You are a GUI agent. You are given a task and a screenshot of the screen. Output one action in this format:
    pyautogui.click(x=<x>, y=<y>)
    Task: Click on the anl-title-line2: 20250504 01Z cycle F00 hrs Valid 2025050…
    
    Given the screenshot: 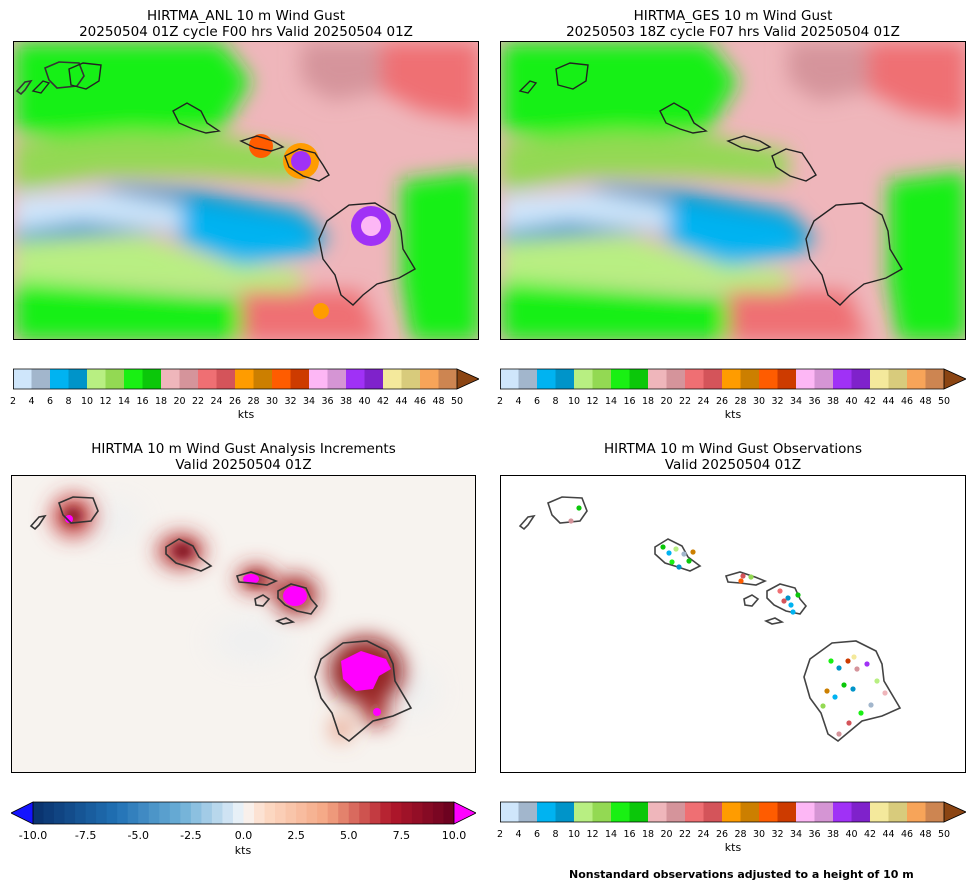 What is the action you would take?
    pyautogui.click(x=246, y=32)
    